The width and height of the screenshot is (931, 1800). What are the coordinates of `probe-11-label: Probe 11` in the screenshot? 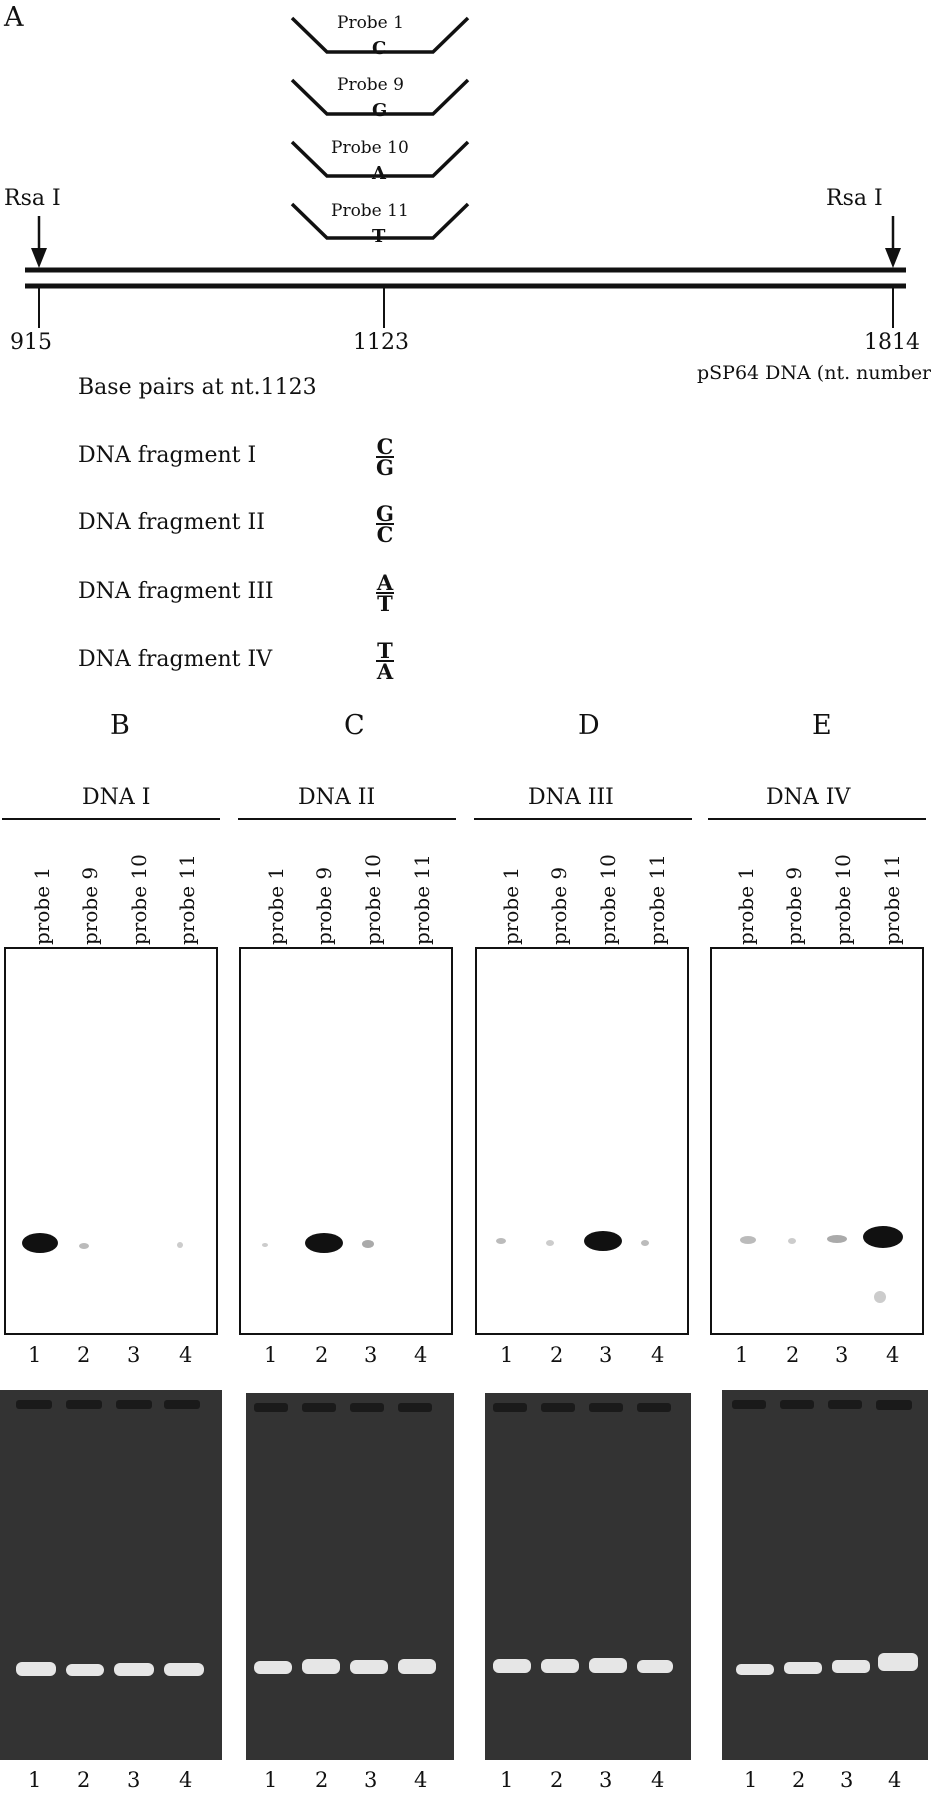 It's located at (370, 211).